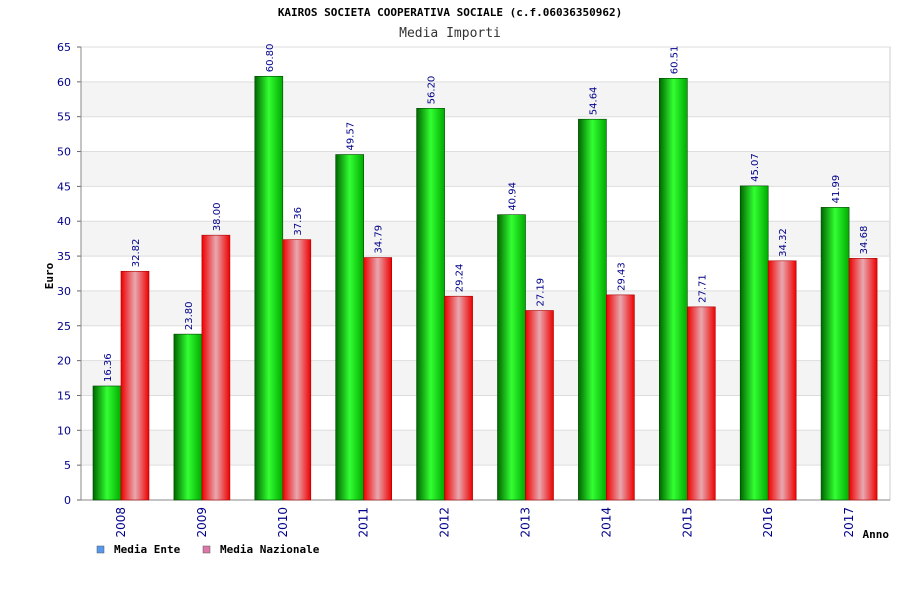 This screenshot has width=900, height=600. What do you see at coordinates (108, 367) in the screenshot?
I see `value-label: 16.36` at bounding box center [108, 367].